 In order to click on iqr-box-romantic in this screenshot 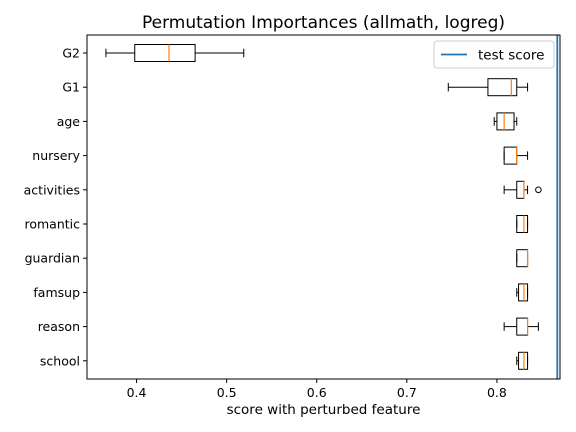, I will do `click(522, 224)`.